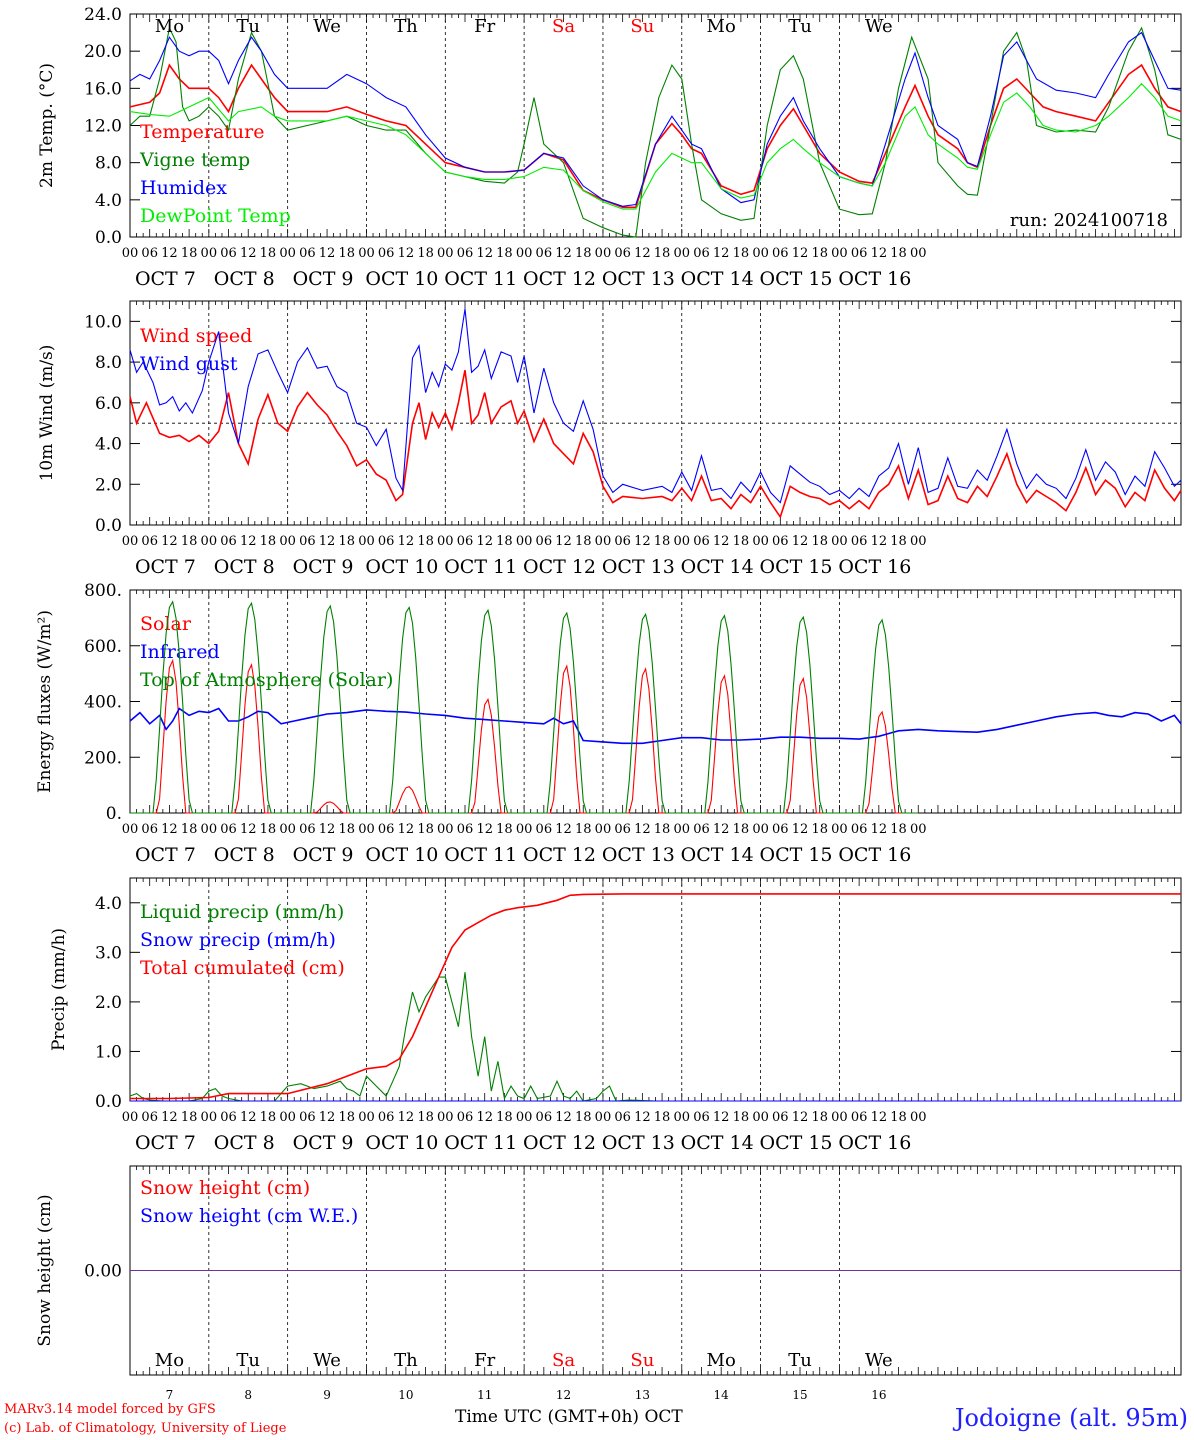  What do you see at coordinates (1071, 1418) in the screenshot?
I see `station-name: Jodoigne (alt. 95m)` at bounding box center [1071, 1418].